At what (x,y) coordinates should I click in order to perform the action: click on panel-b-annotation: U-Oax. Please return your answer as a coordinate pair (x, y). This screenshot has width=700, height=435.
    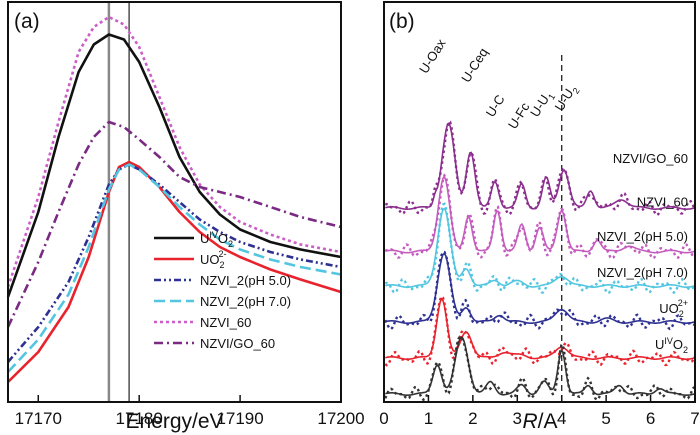
    Looking at the image, I should click on (432, 56).